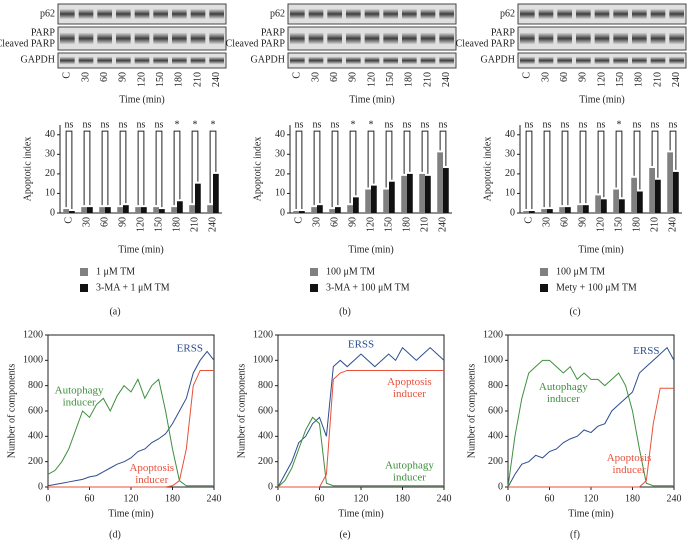 Image resolution: width=688 pixels, height=547 pixels. I want to click on y-tick-label: 20, so click(510, 173).